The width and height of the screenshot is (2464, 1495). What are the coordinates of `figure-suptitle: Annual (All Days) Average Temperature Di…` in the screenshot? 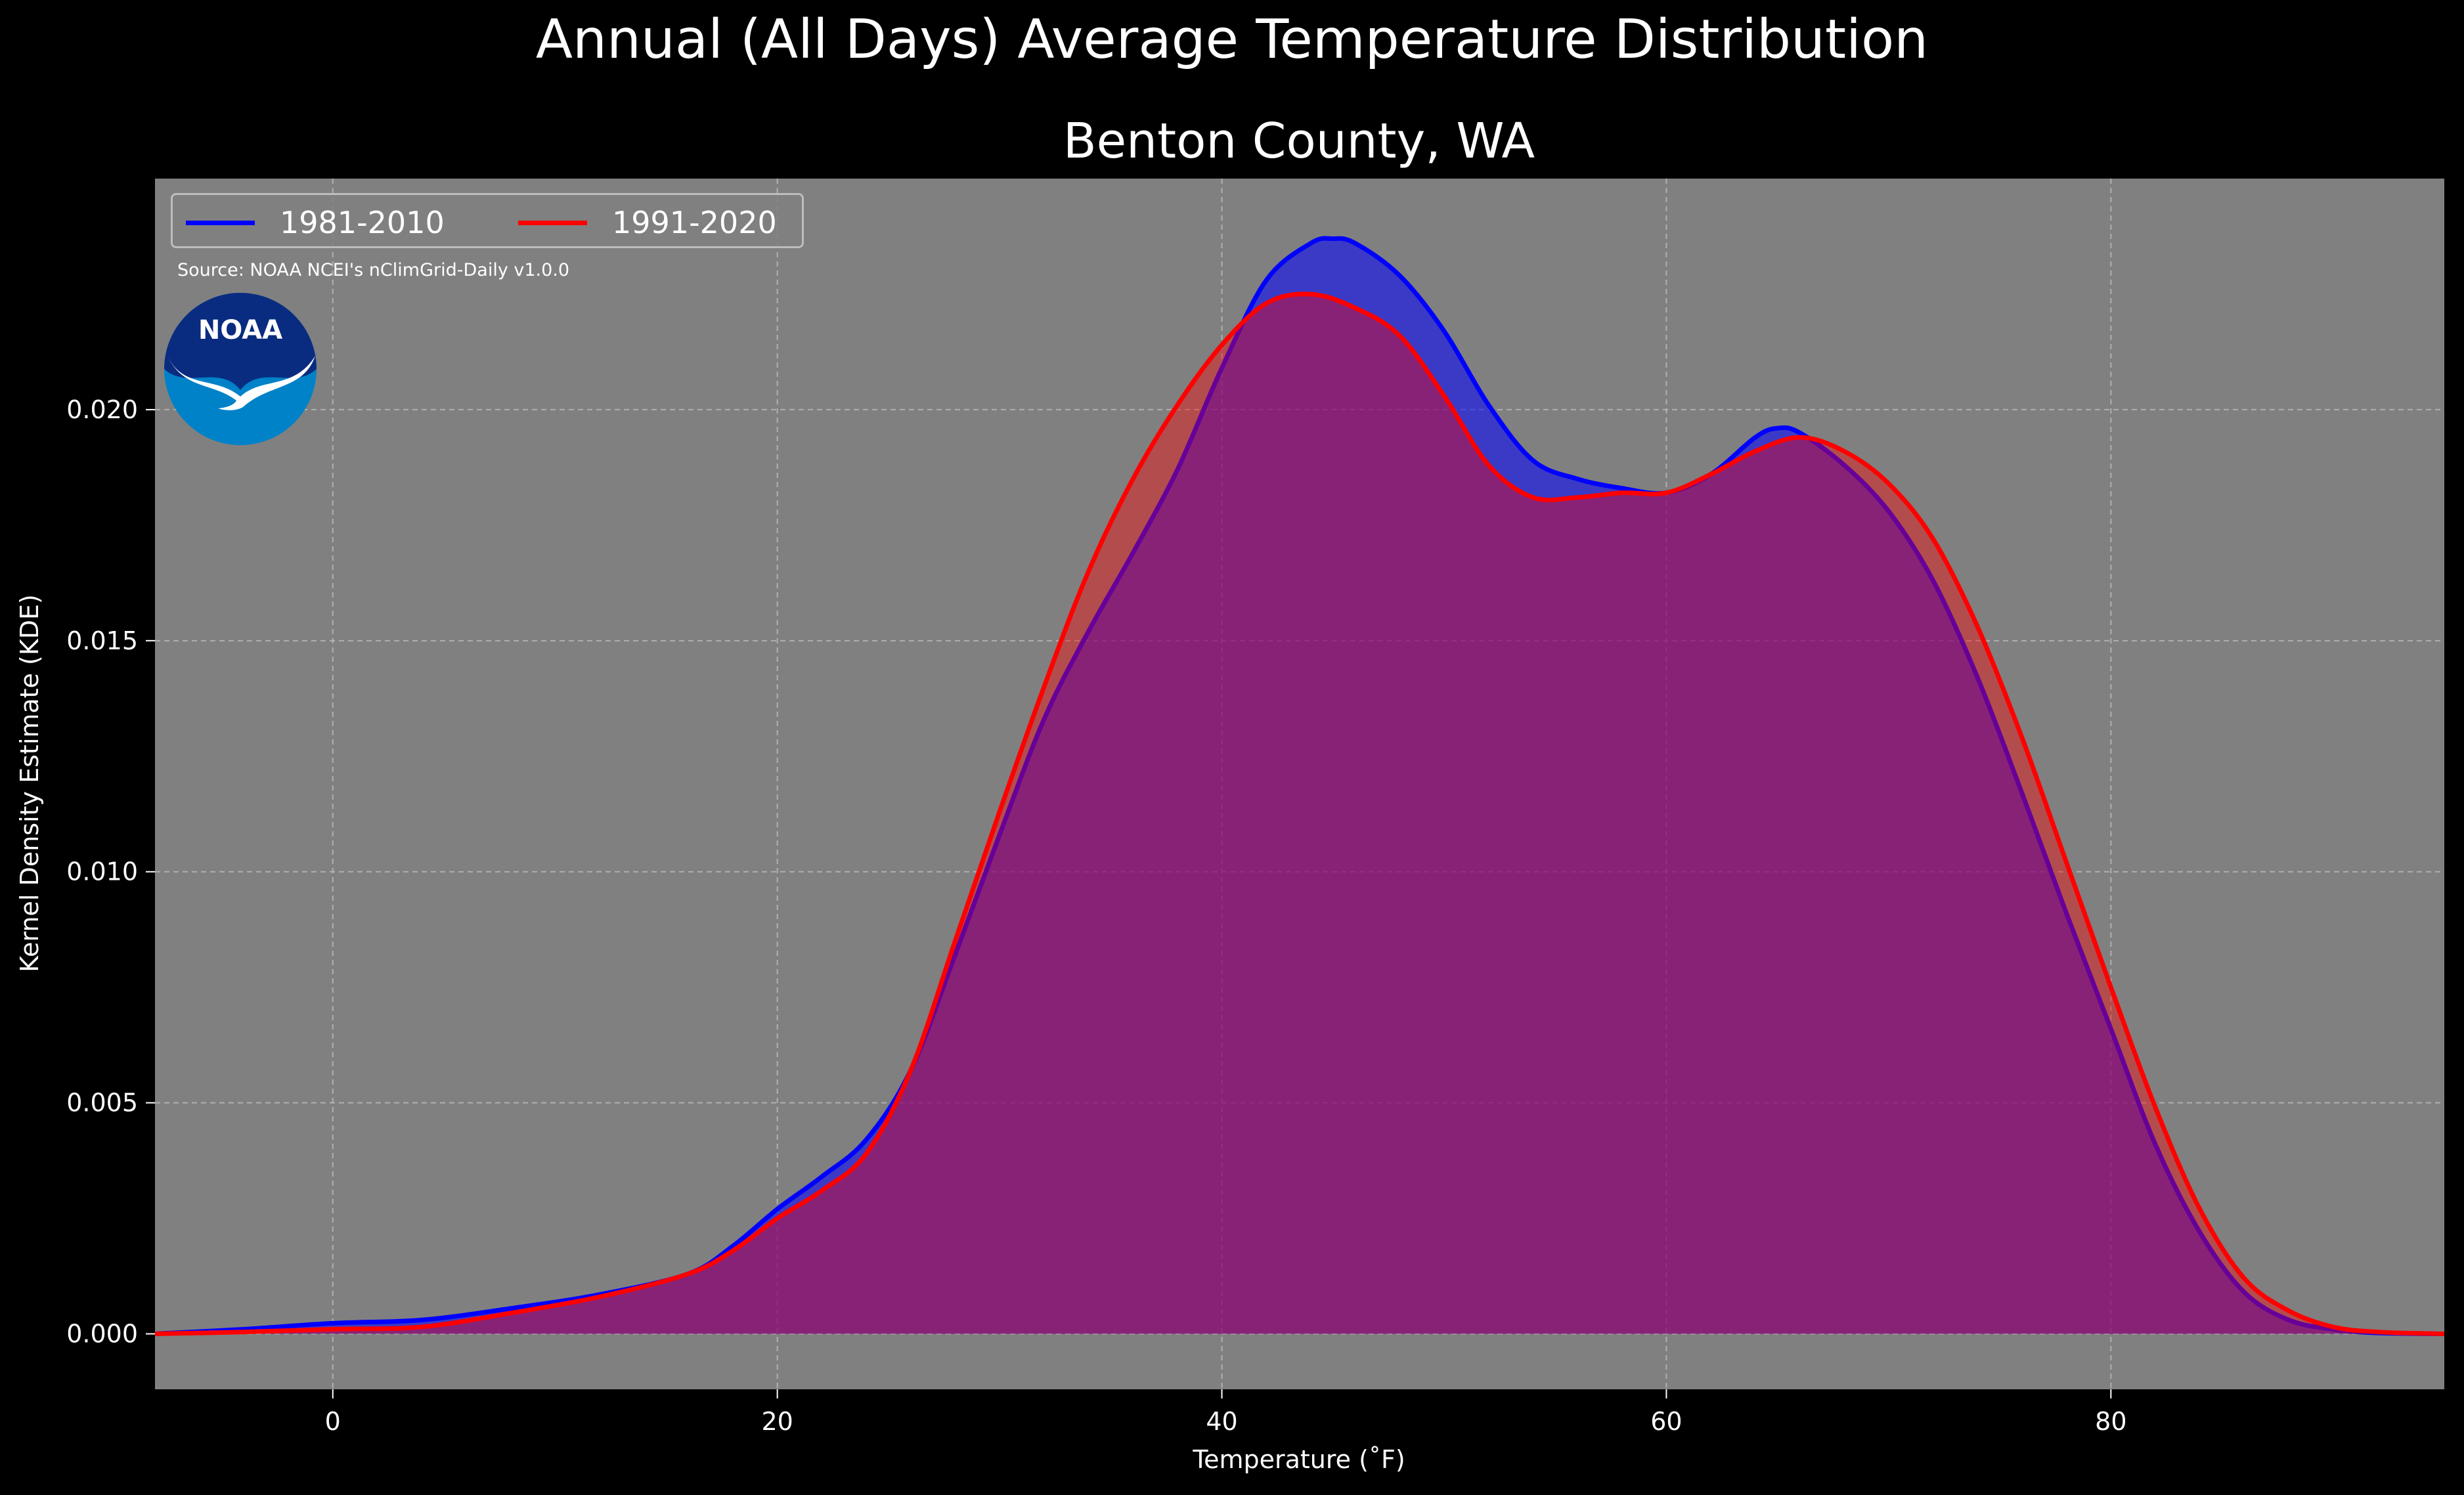 It's located at (1232, 40).